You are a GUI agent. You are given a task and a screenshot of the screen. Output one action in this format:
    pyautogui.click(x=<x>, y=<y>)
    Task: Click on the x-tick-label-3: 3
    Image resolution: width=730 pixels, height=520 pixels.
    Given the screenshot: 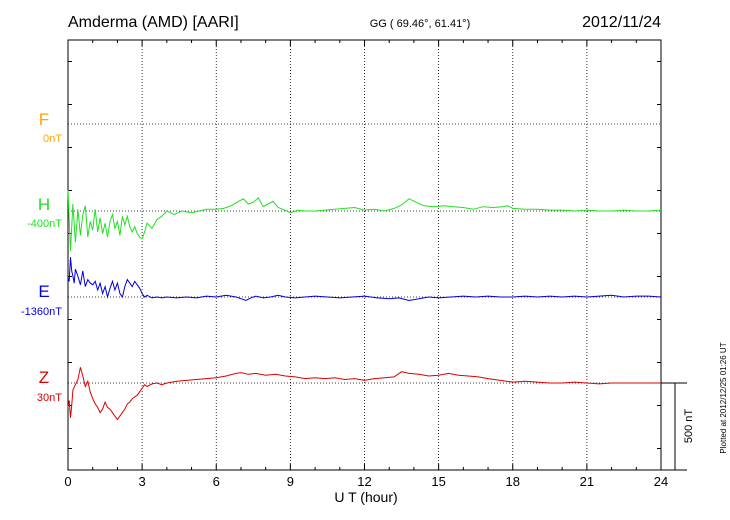 What is the action you would take?
    pyautogui.click(x=142, y=481)
    